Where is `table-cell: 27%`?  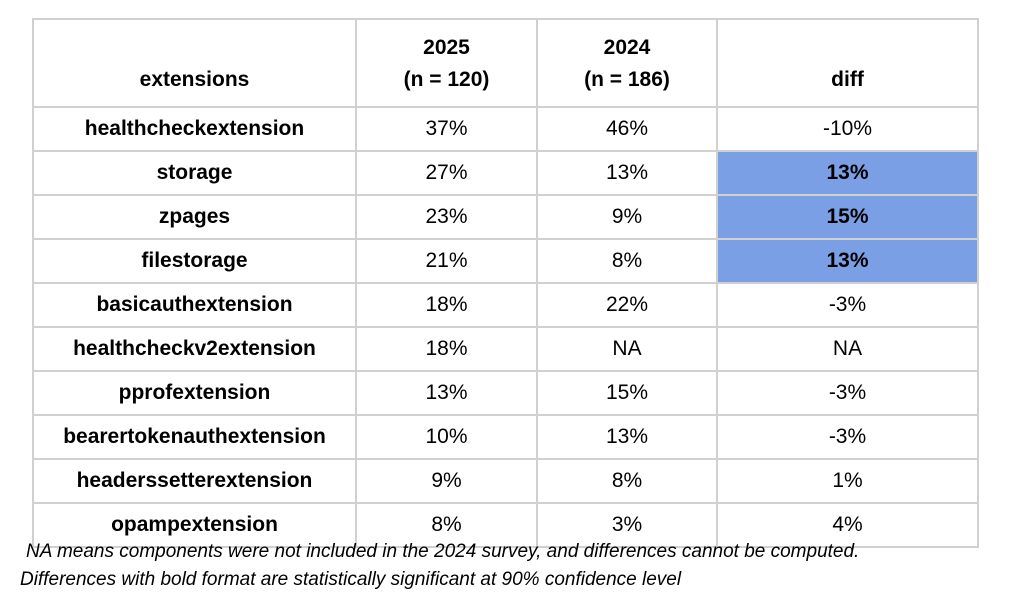 table-cell: 27% is located at coordinates (446, 173).